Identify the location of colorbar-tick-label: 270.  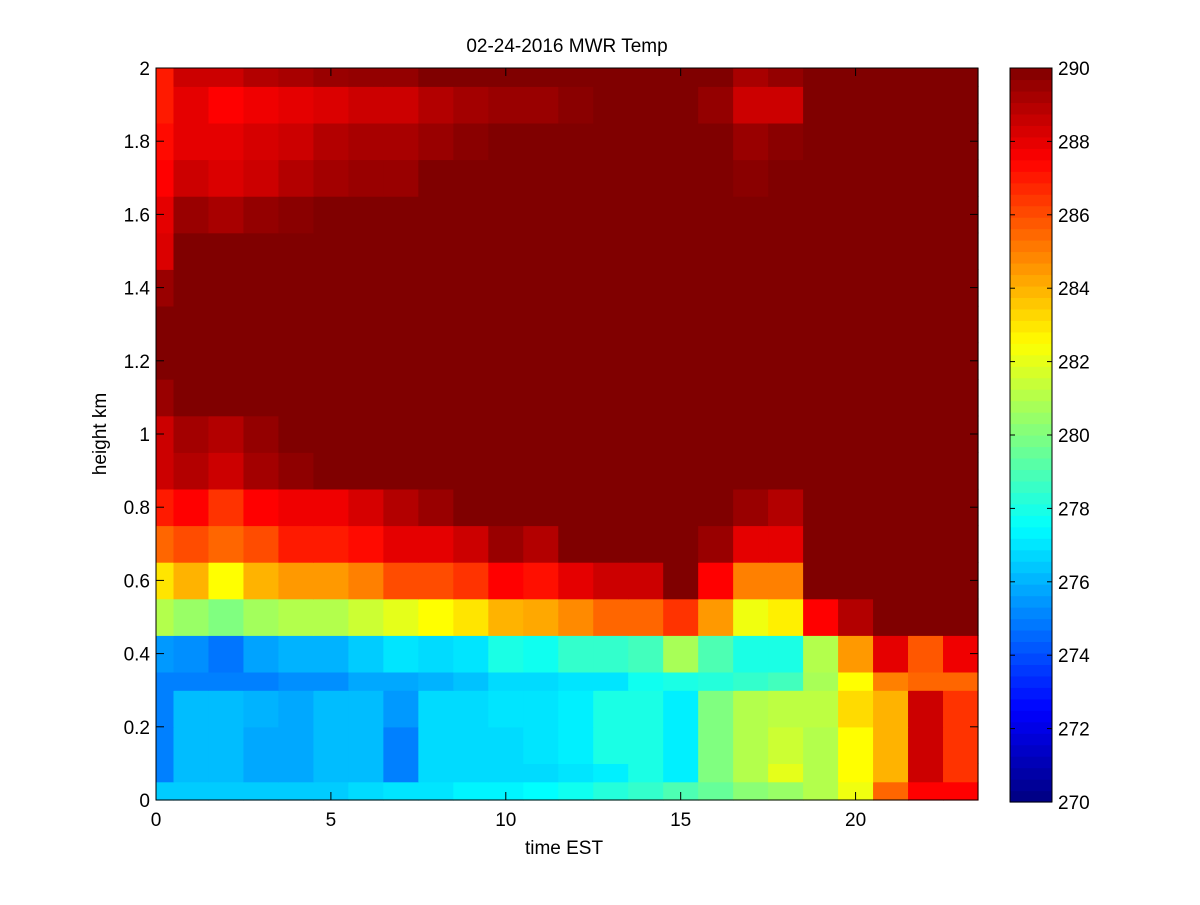
(1074, 803).